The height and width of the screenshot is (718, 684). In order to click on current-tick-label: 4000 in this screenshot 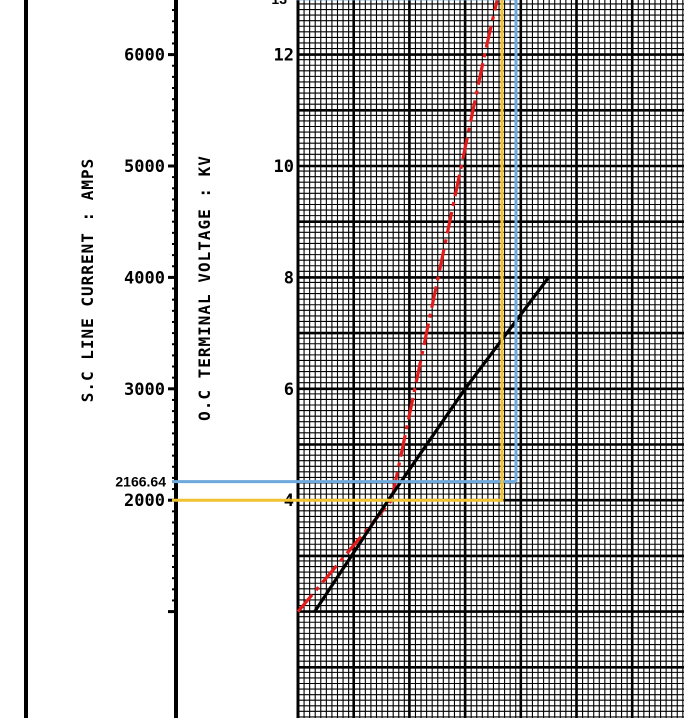, I will do `click(144, 278)`.